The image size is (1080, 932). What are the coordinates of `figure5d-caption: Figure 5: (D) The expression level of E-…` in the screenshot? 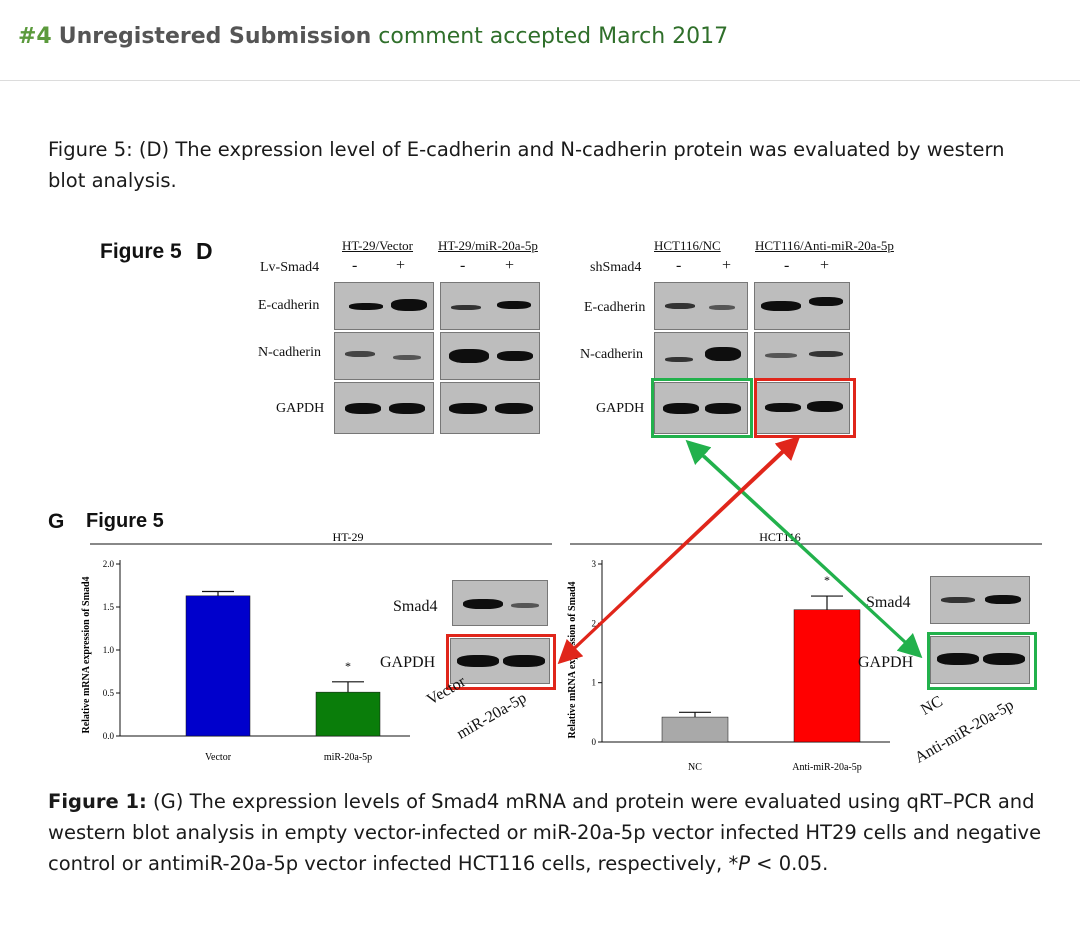 It's located at (526, 165).